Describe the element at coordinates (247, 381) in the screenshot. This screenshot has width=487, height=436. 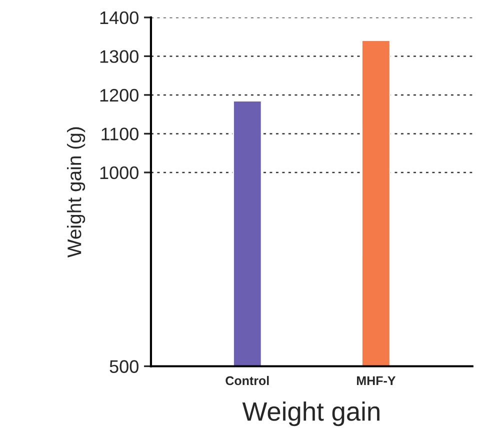
I see `x-tick-label: Control` at that location.